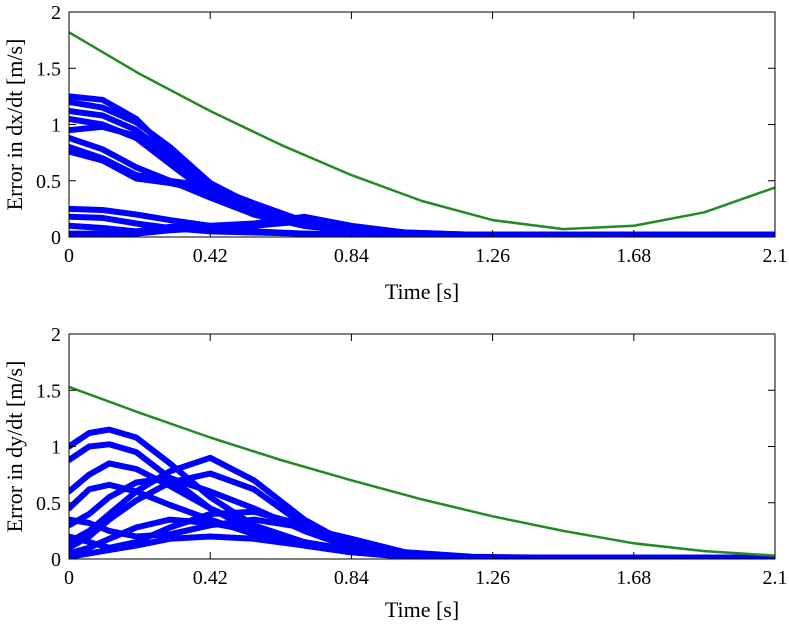 The width and height of the screenshot is (789, 631). I want to click on y-axis-label: Error in dy/dt [m/s], so click(14, 447).